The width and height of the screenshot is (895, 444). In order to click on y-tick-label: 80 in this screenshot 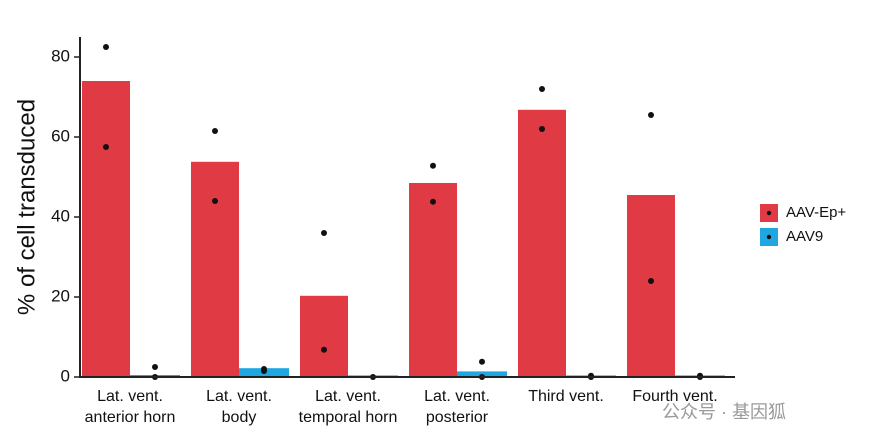, I will do `click(60, 55)`.